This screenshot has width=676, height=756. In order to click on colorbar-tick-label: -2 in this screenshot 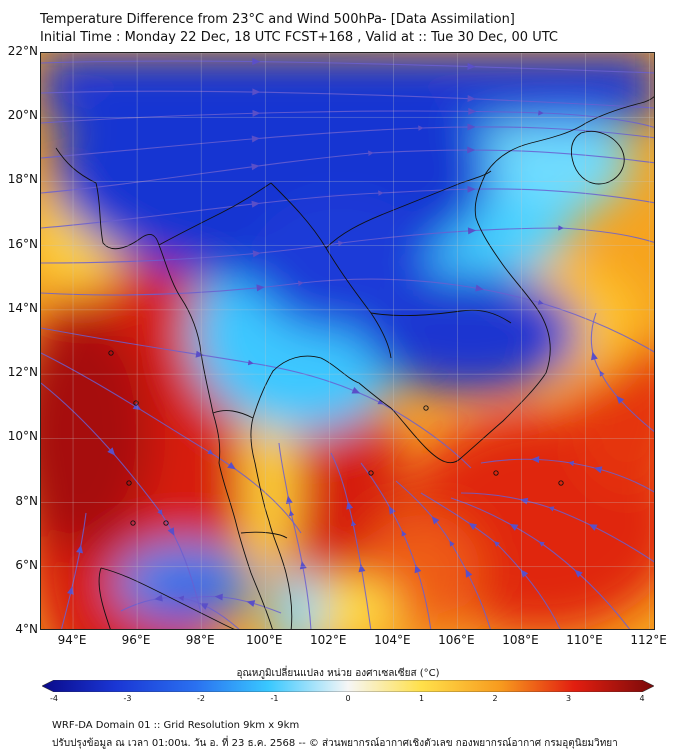, I will do `click(201, 698)`.